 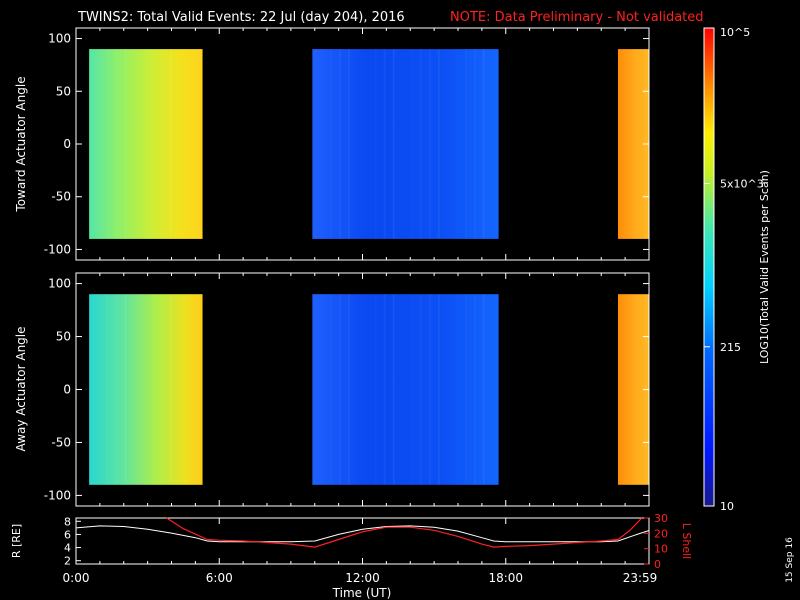 What do you see at coordinates (67, 390) in the screenshot?
I see `away-ytick-label: 0` at bounding box center [67, 390].